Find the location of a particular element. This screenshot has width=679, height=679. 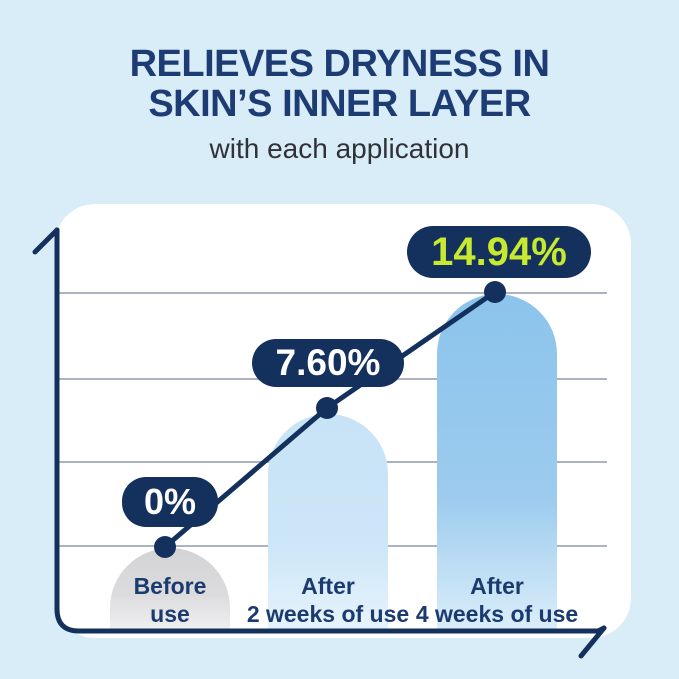

bar-label-line: use is located at coordinates (170, 614).